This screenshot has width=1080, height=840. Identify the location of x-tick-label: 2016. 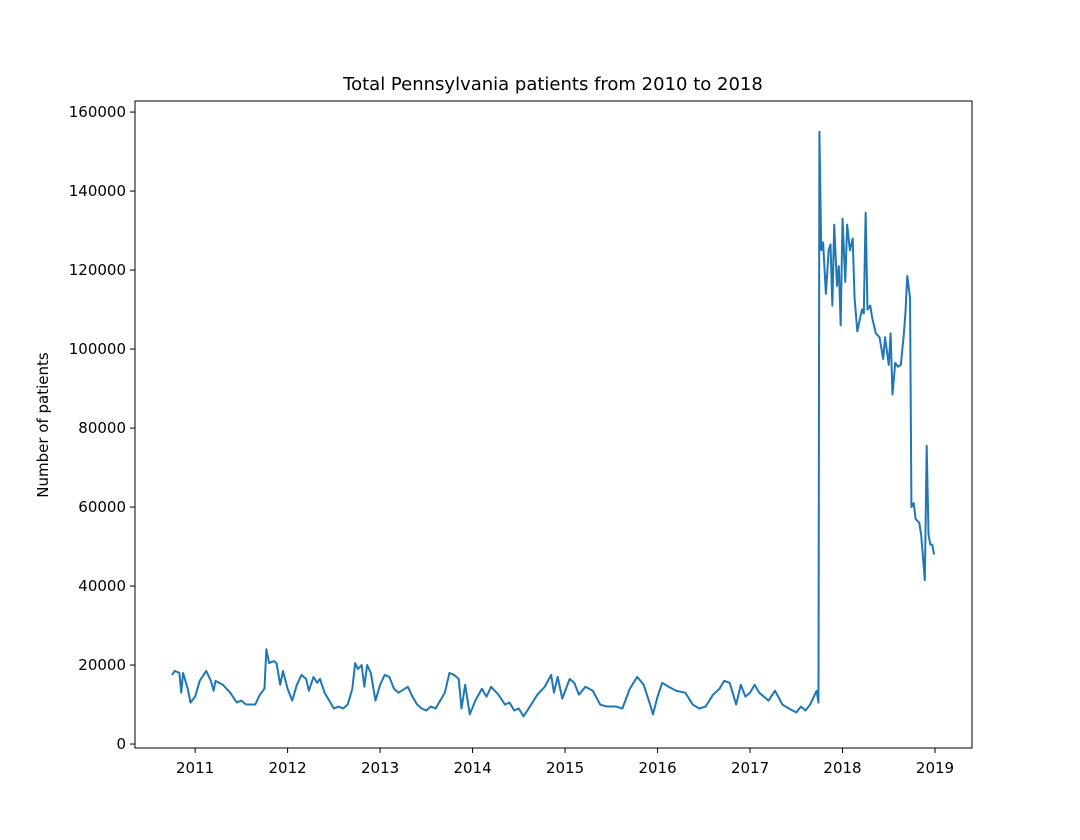
(657, 768).